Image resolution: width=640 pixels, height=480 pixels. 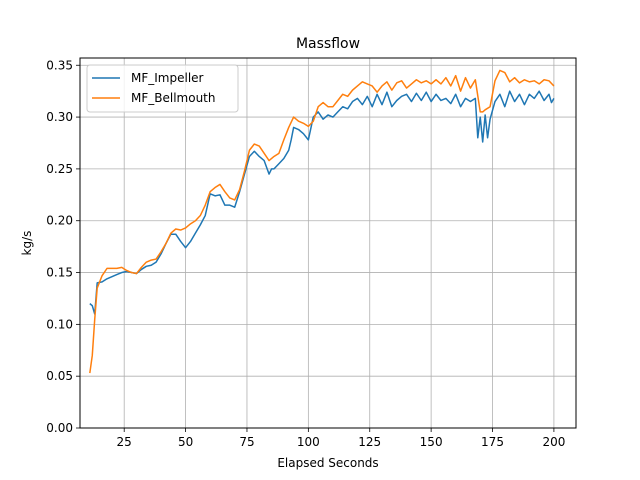 I want to click on y-axis-ticks: 0.00 0.05 0.10 0.15 0.20 0.25 0.30 0.35, so click(x=63, y=246).